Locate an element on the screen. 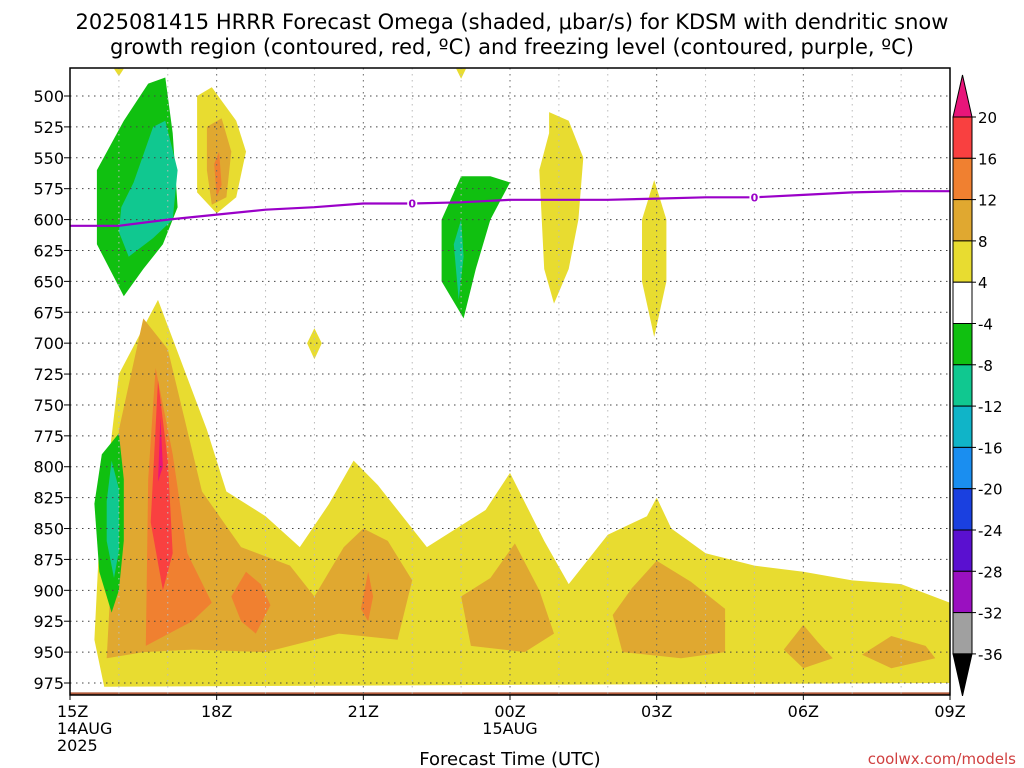 The height and width of the screenshot is (768, 1024). colorbar-label-6: -8 is located at coordinates (985, 366).